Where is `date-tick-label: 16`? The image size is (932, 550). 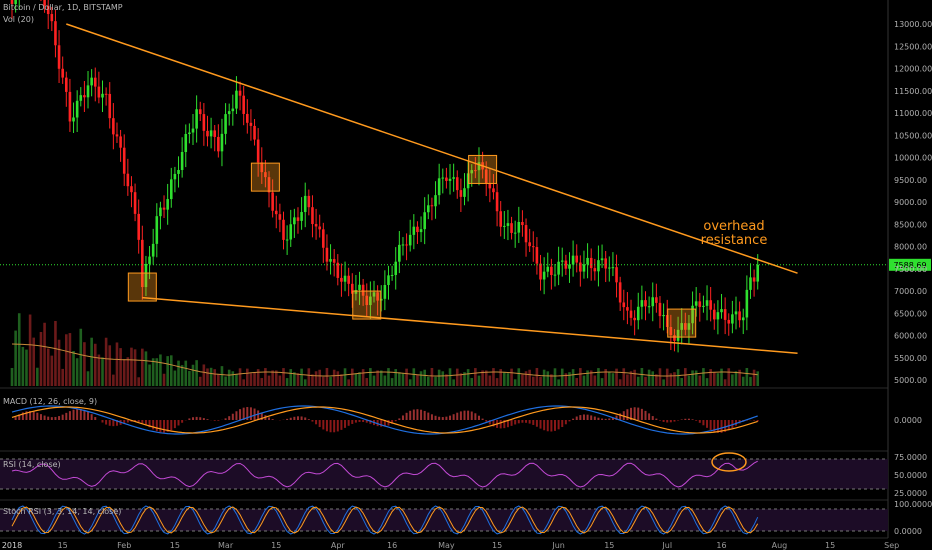
date-tick-label: 16 is located at coordinates (721, 545).